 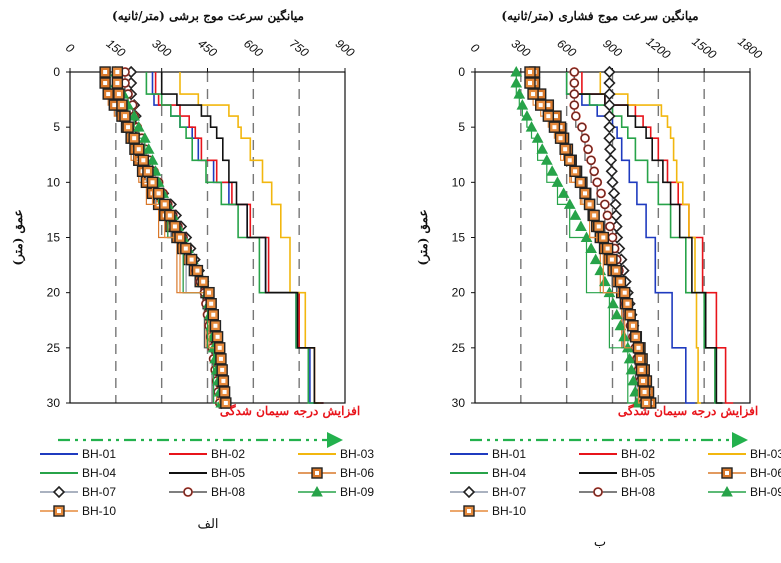 What do you see at coordinates (56, 72) in the screenshot?
I see `y-tick-label: 0` at bounding box center [56, 72].